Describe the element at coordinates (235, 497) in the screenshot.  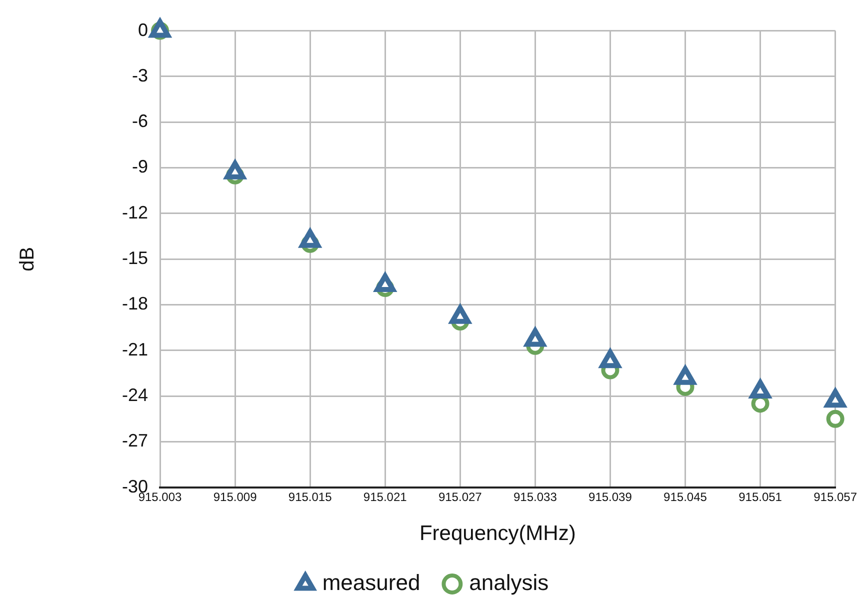
I see `x-tick-label: 915.009` at that location.